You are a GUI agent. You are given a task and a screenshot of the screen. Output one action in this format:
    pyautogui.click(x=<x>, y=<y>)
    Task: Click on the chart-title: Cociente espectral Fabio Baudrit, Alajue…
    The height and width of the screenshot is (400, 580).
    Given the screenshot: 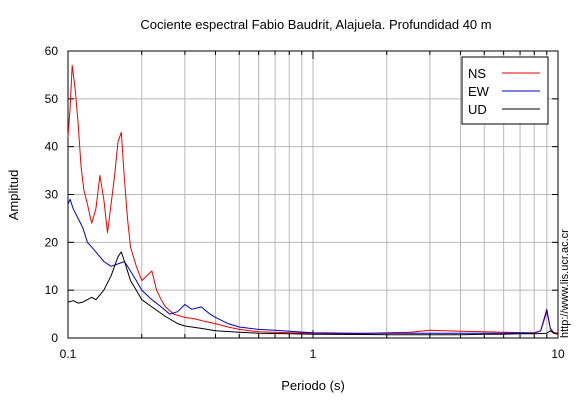 What is the action you would take?
    pyautogui.click(x=315, y=24)
    